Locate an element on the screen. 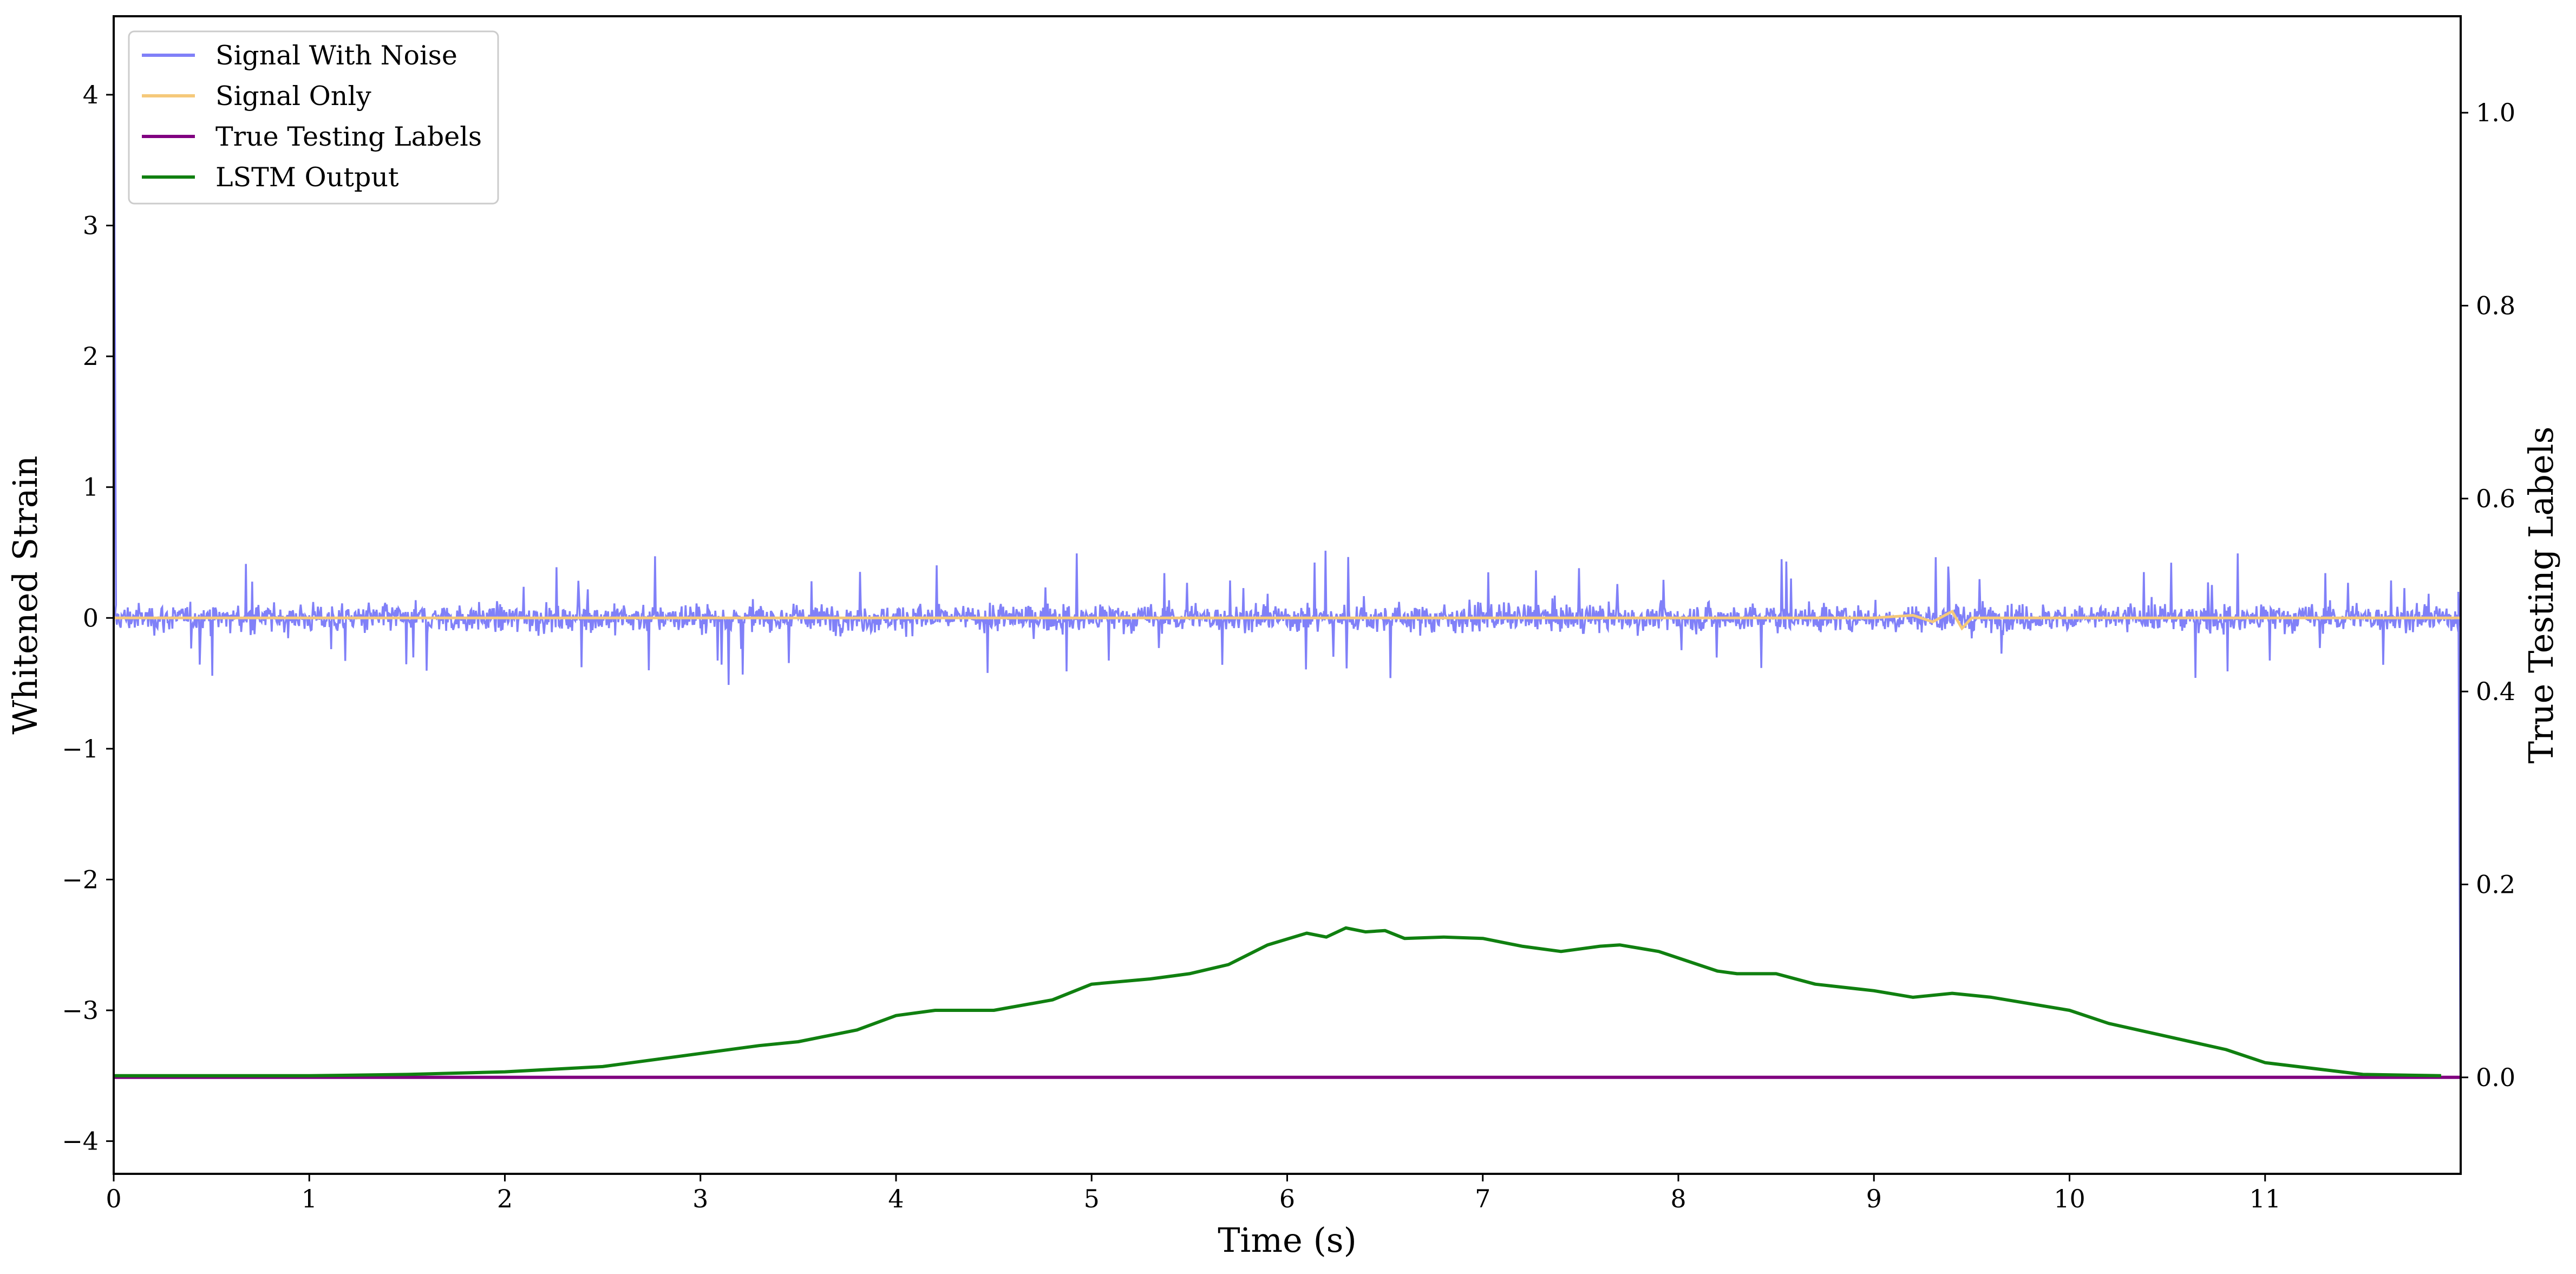  x-tick-label: 3 is located at coordinates (700, 1198).